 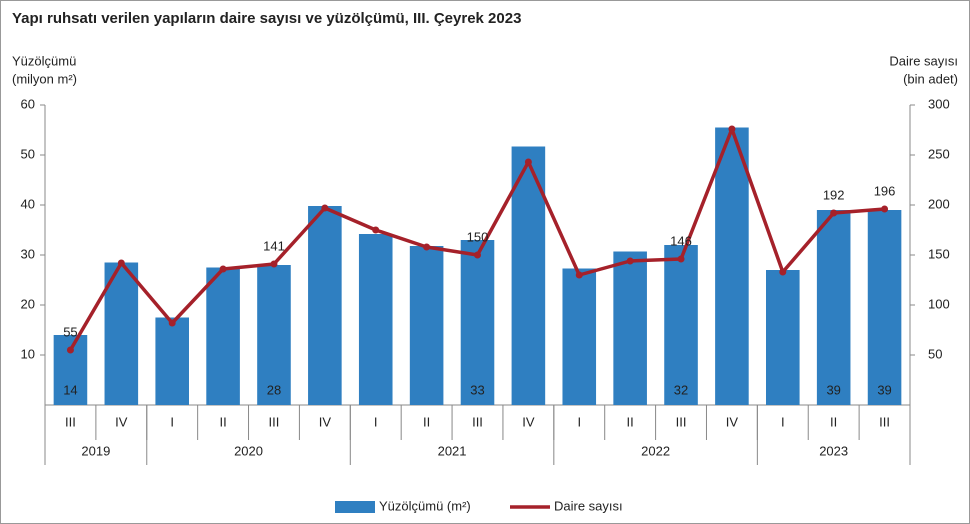 I want to click on y-tick-label: 60, so click(x=28, y=103).